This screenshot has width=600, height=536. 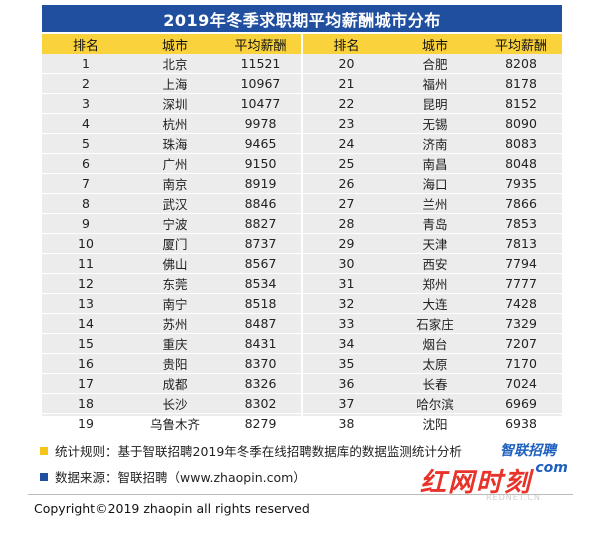 I want to click on table-cell: 8178, so click(x=521, y=83).